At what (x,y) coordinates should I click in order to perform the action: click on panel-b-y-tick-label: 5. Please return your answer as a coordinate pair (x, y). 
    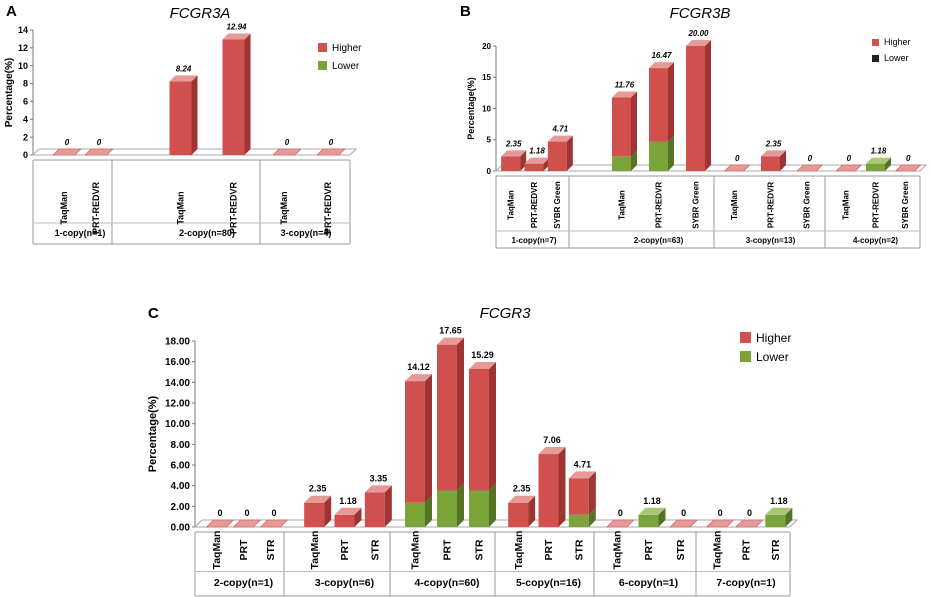
    Looking at the image, I should click on (489, 140).